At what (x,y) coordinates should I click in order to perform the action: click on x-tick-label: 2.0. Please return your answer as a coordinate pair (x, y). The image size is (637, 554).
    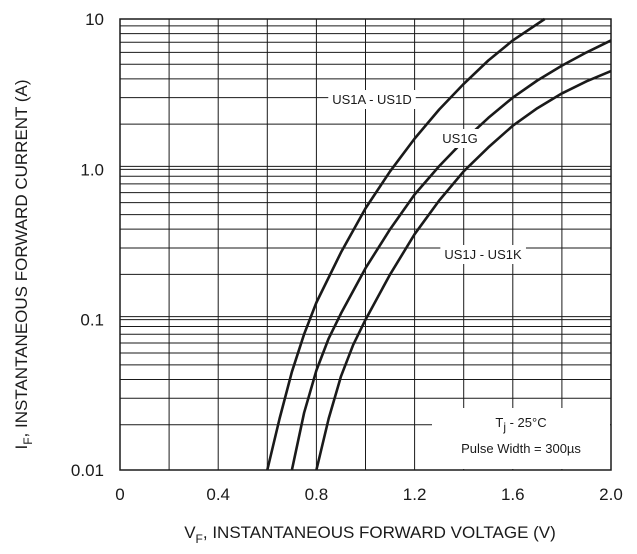
    Looking at the image, I should click on (611, 494).